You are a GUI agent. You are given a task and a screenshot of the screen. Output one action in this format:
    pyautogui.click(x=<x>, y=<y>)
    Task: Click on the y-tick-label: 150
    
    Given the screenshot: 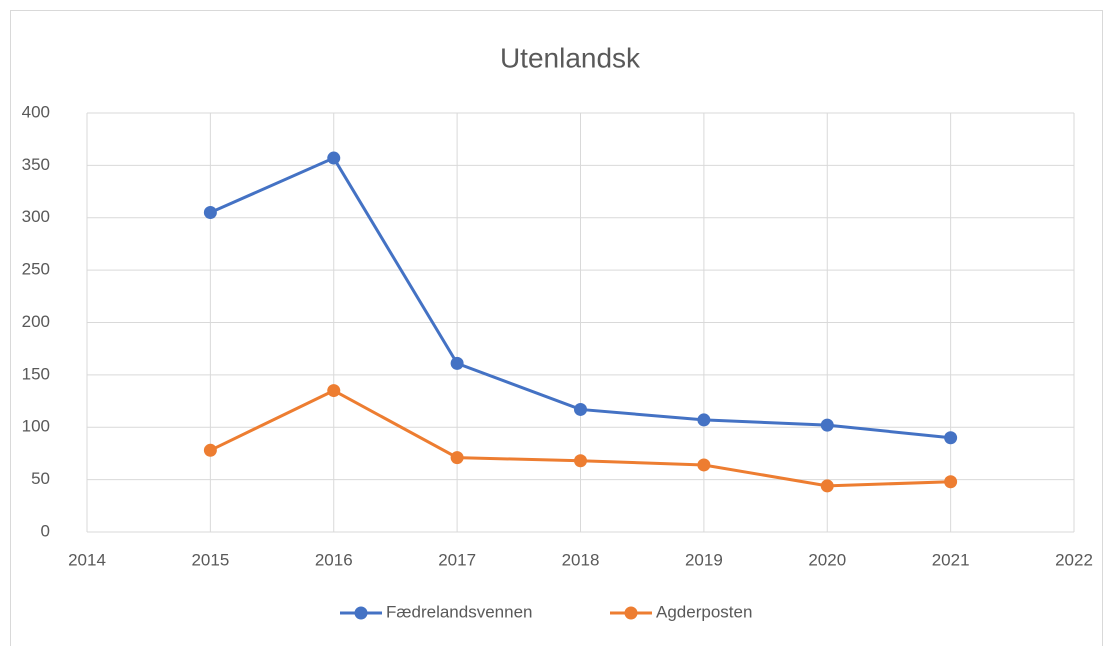 What is the action you would take?
    pyautogui.click(x=36, y=373)
    